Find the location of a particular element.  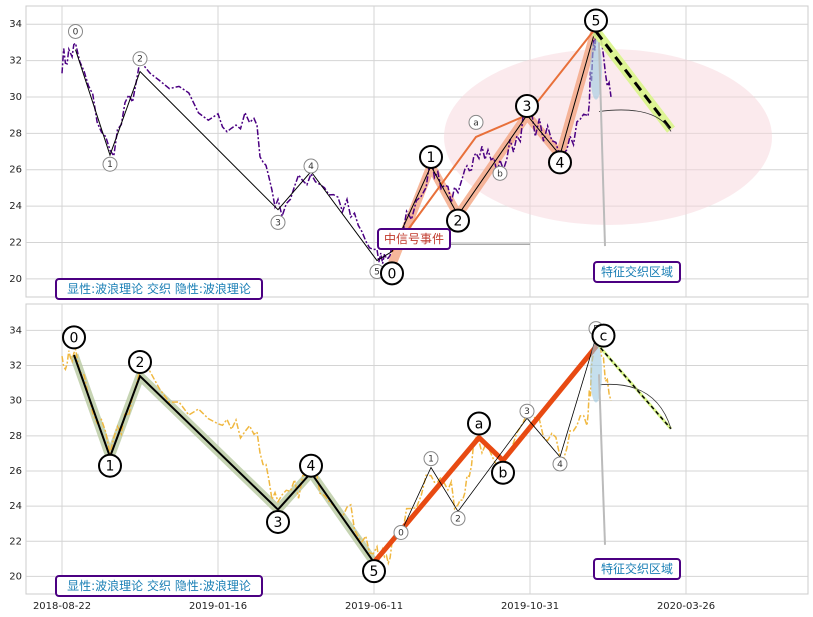

signal-tag-text: 中信号事件 is located at coordinates (414, 238).